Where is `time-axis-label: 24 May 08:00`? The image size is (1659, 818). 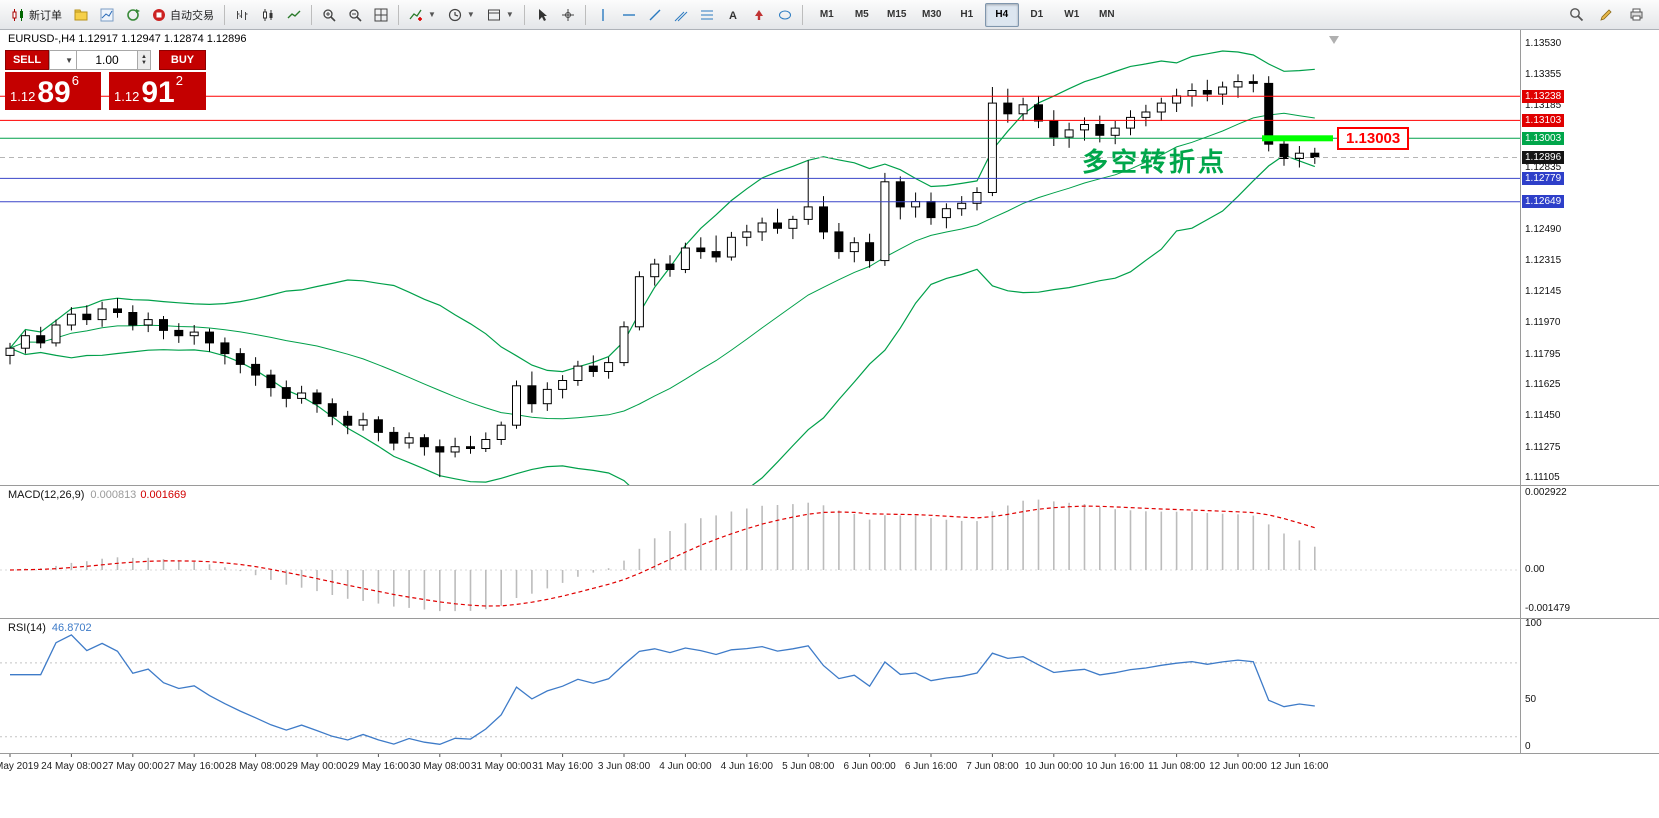 time-axis-label: 24 May 08:00 is located at coordinates (71, 766).